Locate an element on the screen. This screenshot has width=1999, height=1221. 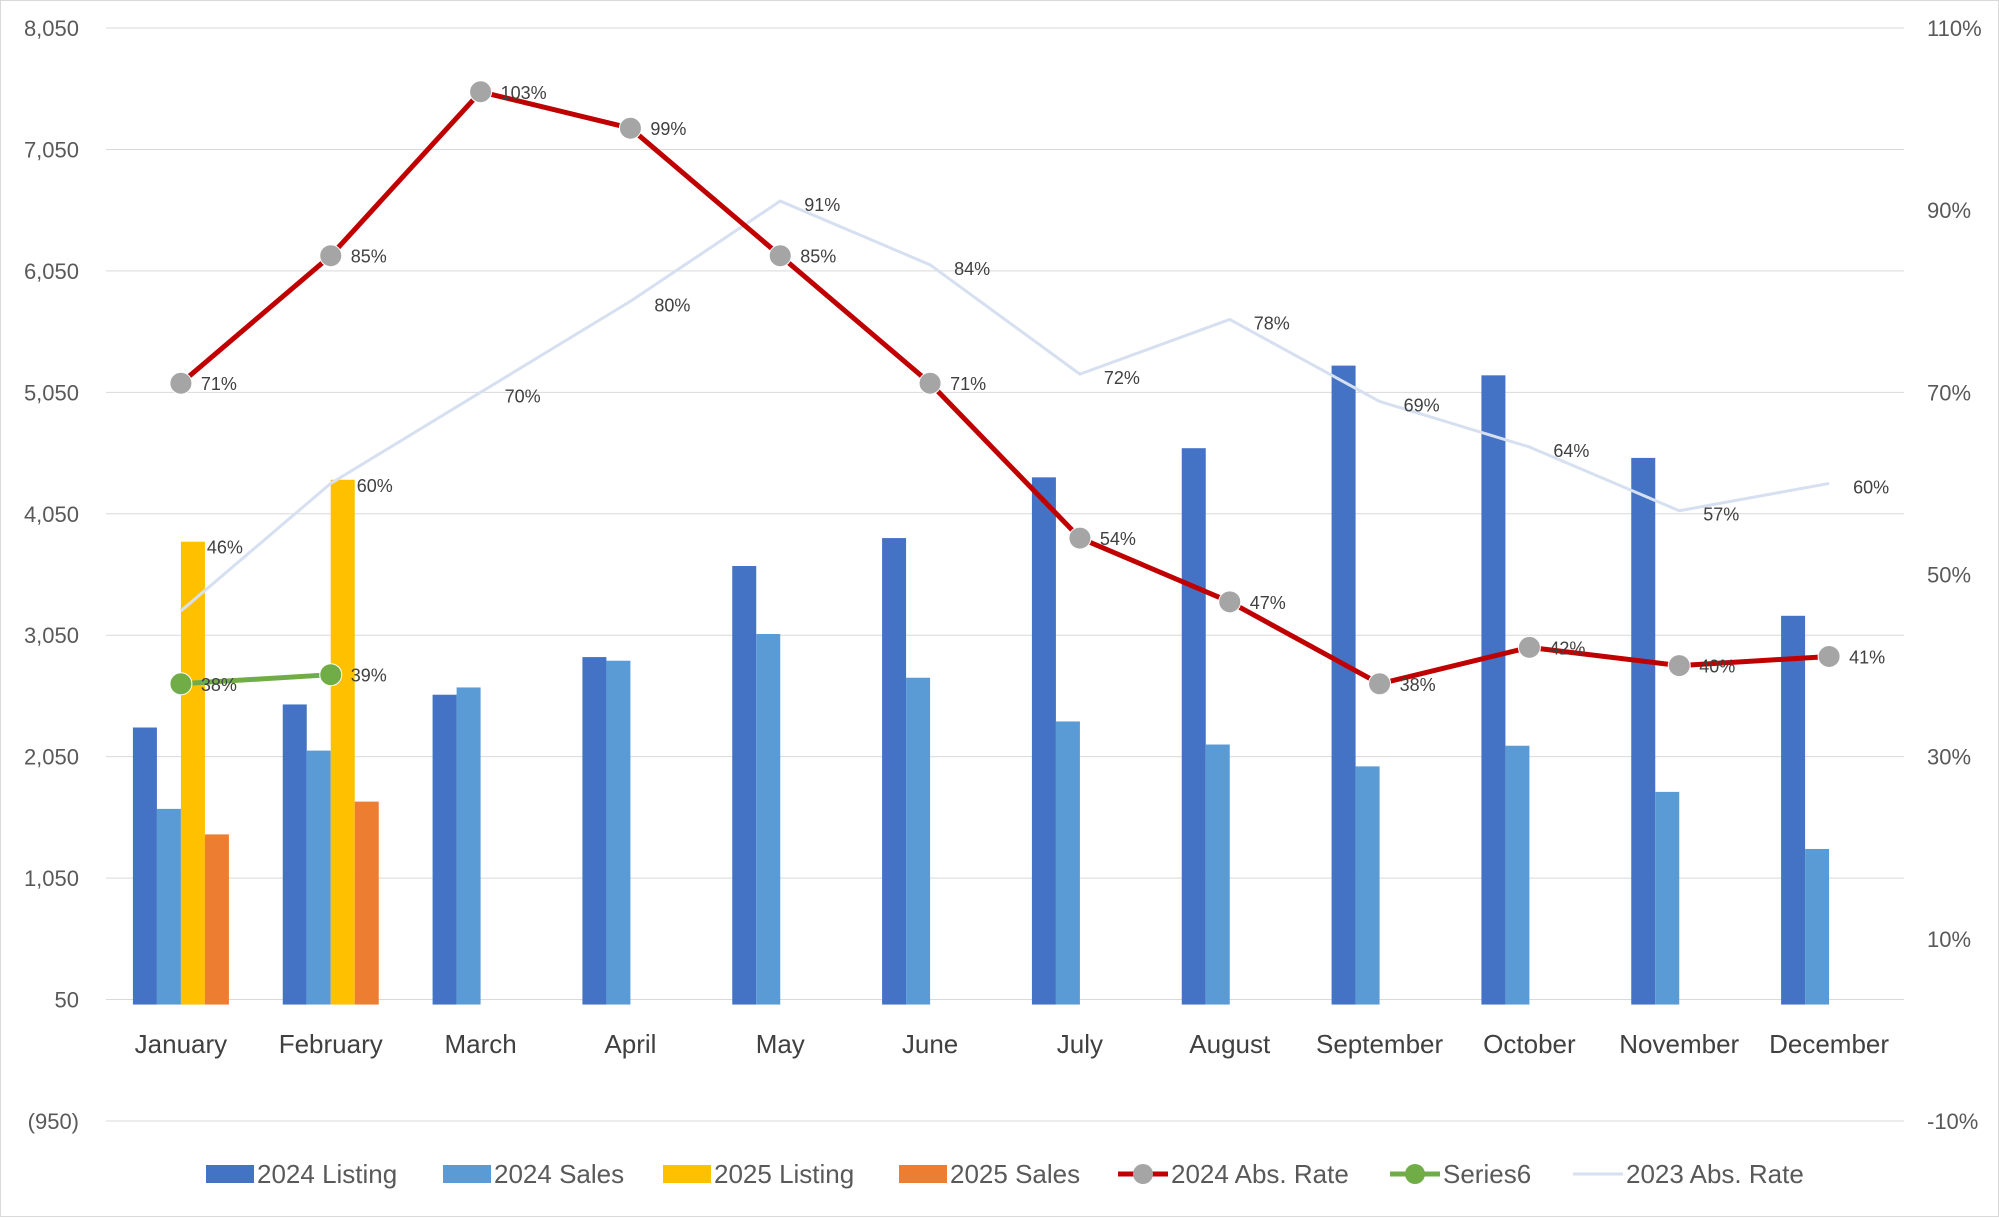
data-label: 78% is located at coordinates (1272, 323).